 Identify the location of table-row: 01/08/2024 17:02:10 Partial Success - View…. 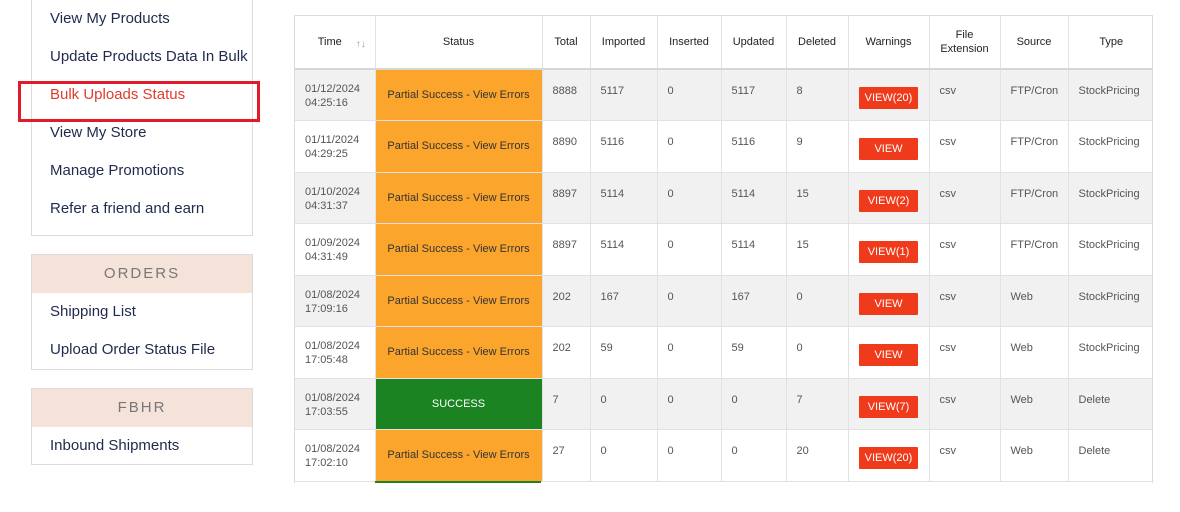
(723, 455).